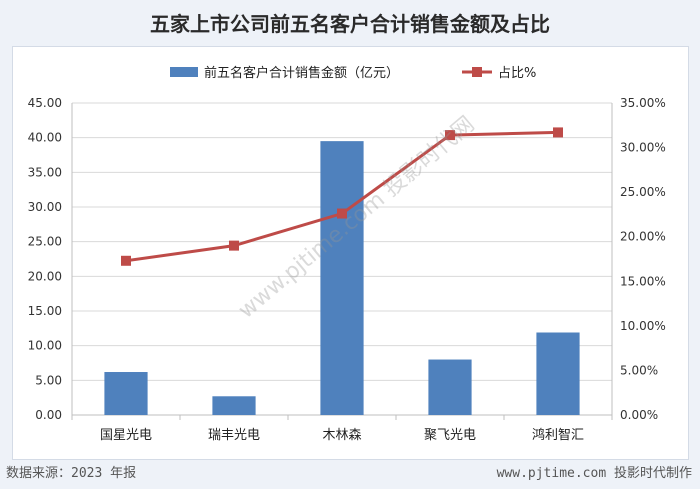  Describe the element at coordinates (643, 148) in the screenshot. I see `y-right-tick-label: 30.00%` at that location.